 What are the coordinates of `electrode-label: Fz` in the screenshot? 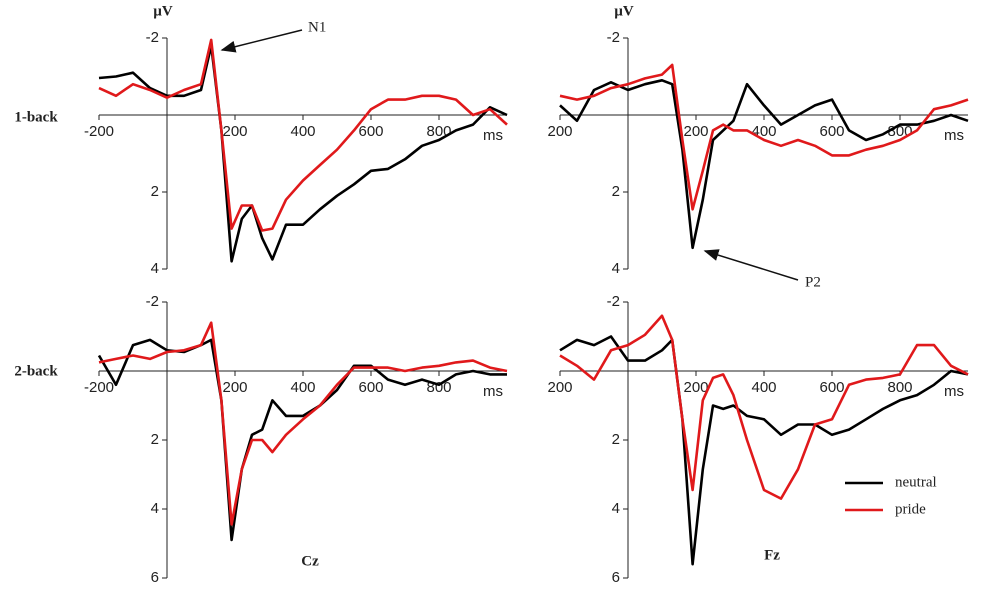 It's located at (772, 555).